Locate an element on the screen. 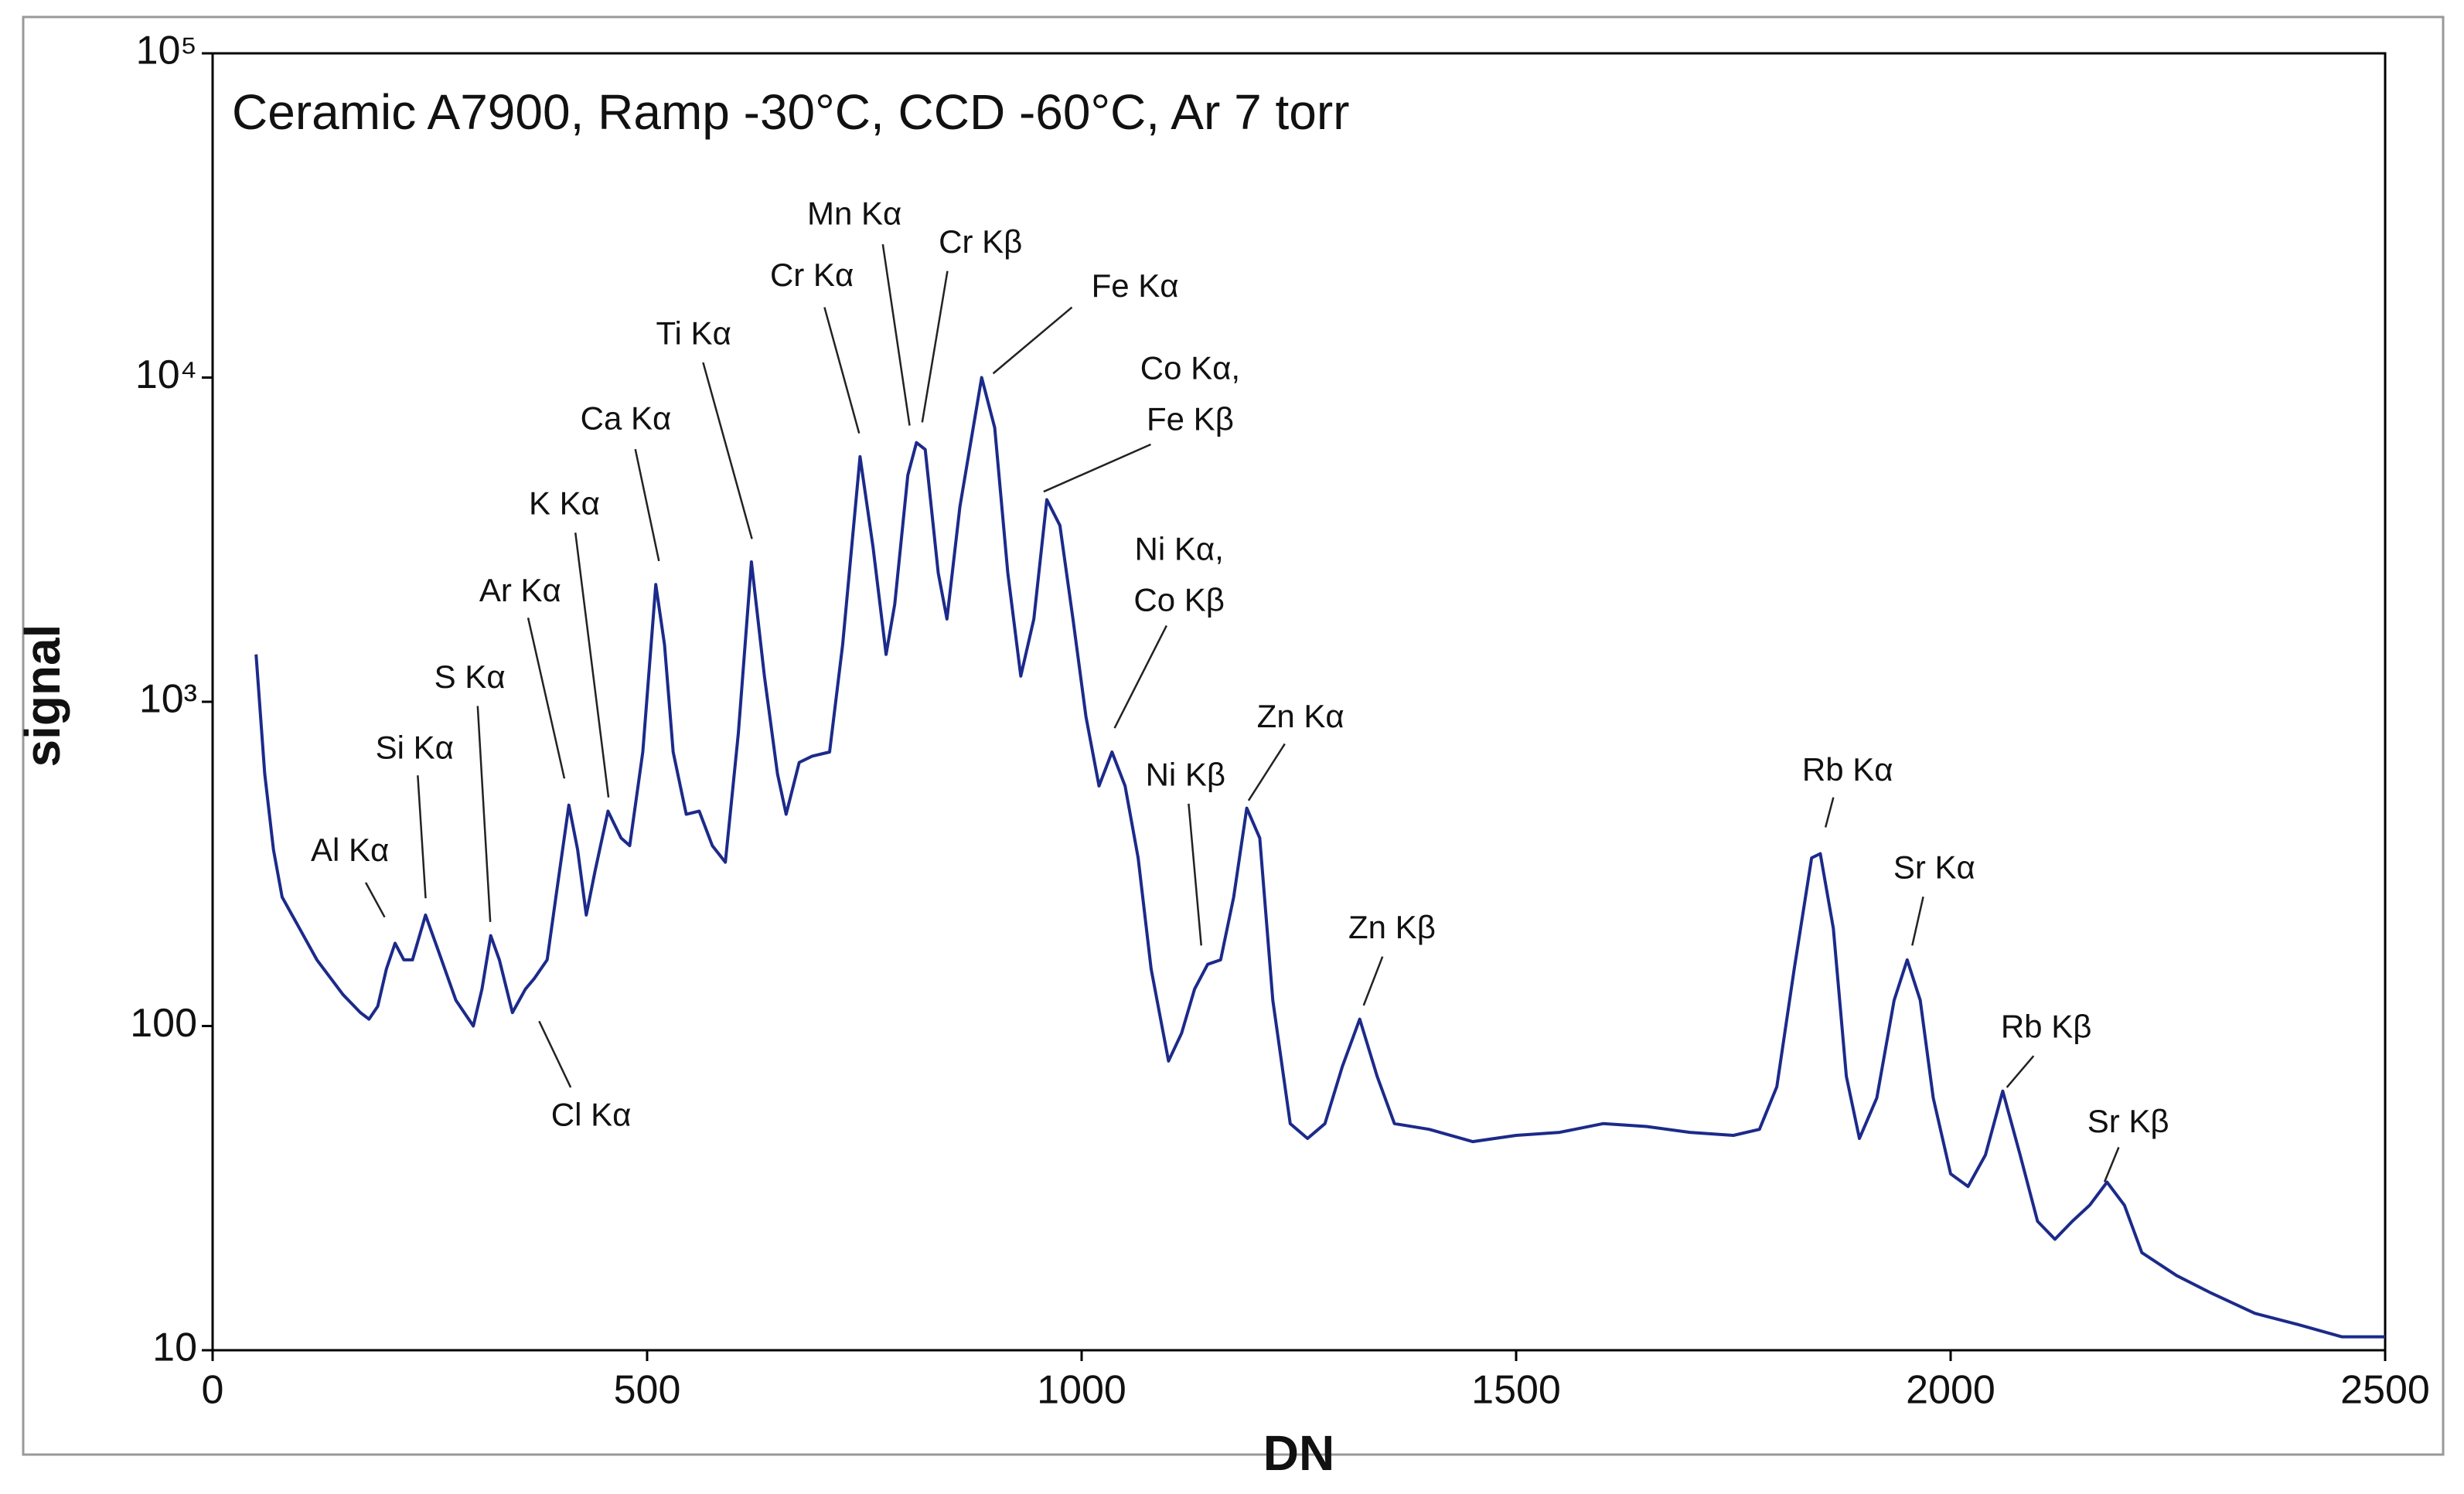  y-tick-label: 10⁵ is located at coordinates (166, 51).